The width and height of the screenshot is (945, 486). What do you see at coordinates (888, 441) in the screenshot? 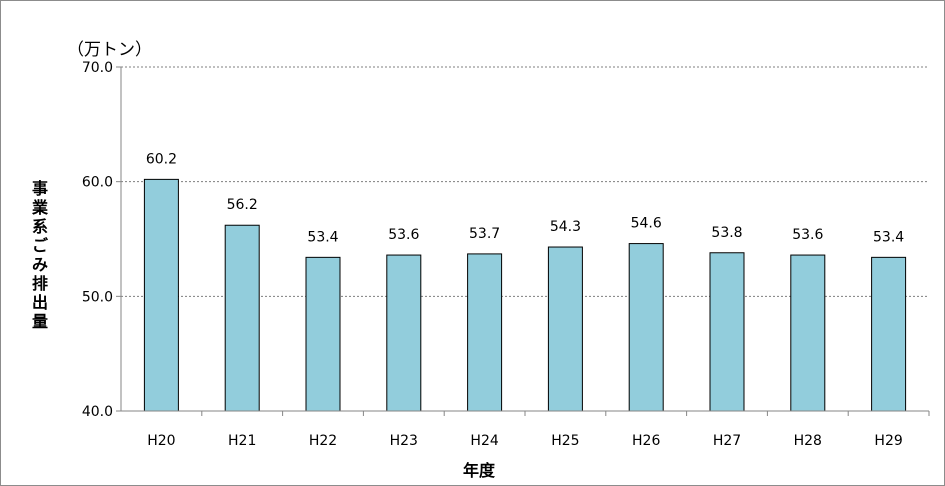
I see `x-tick-label: H29` at bounding box center [888, 441].